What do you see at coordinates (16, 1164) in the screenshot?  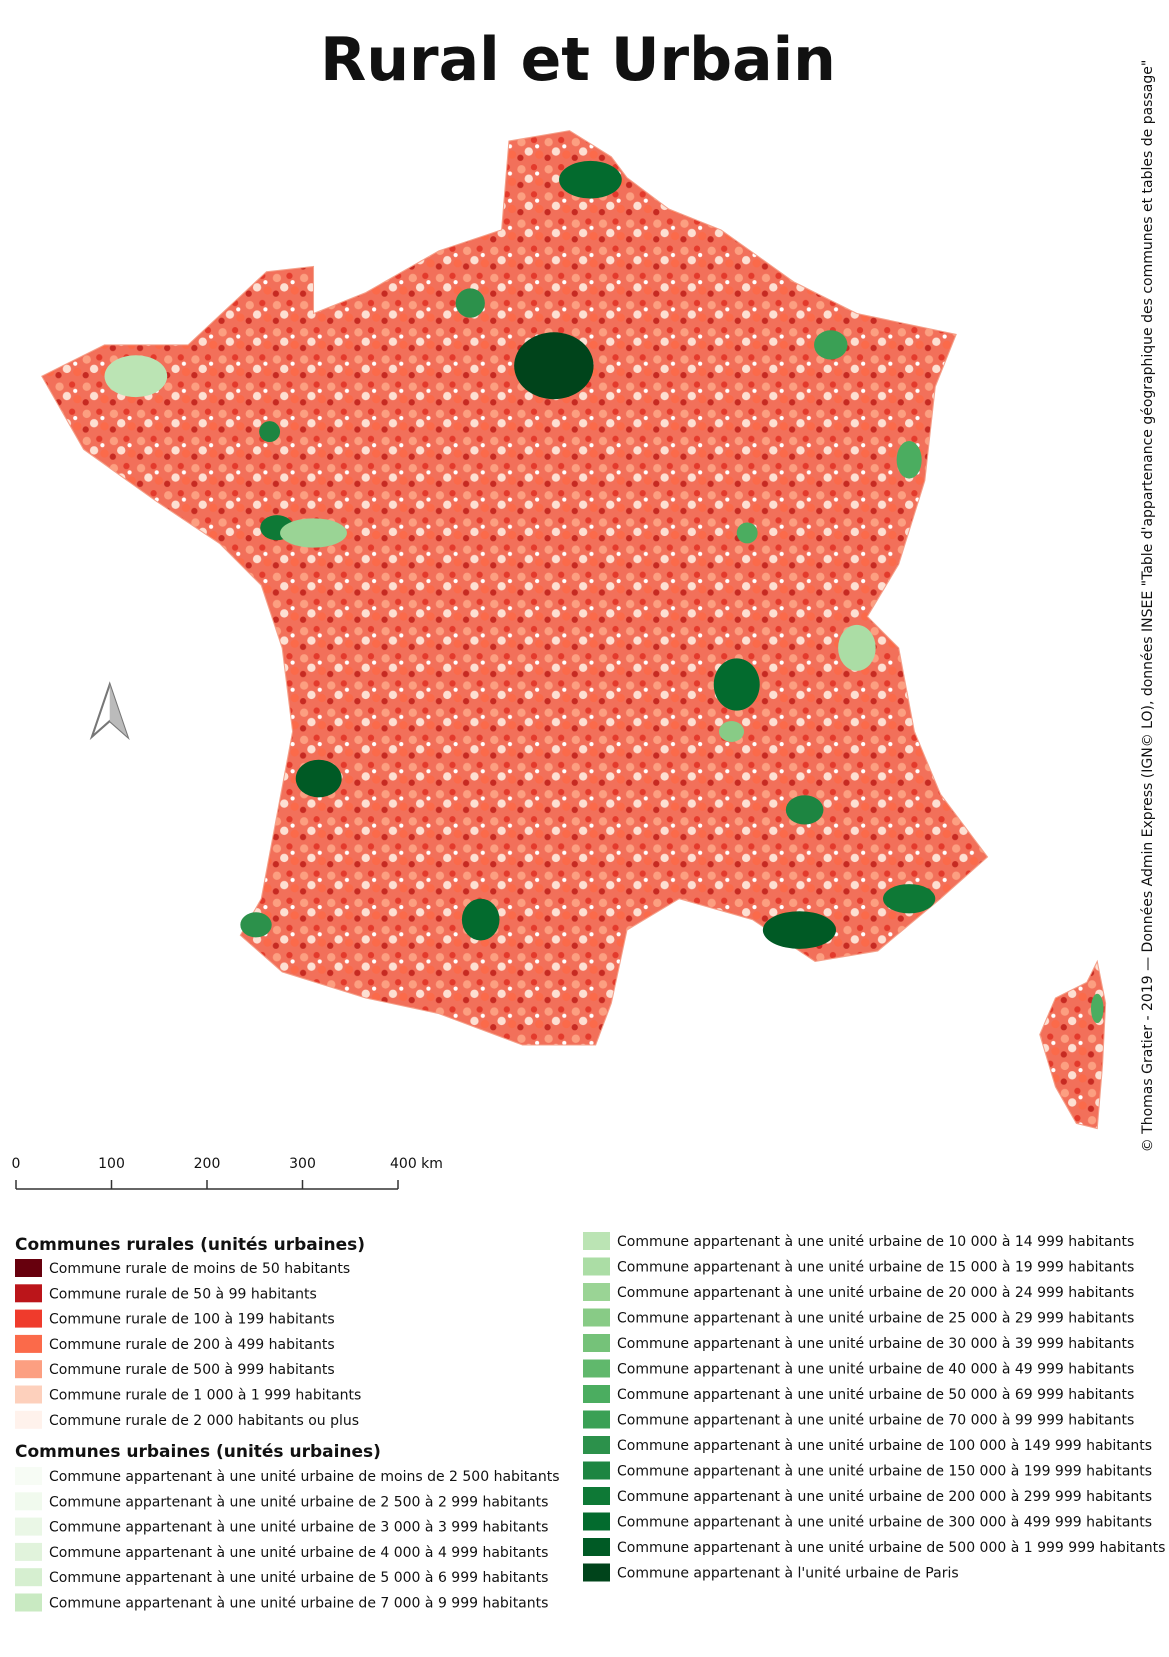 I see `scale-label: 0` at bounding box center [16, 1164].